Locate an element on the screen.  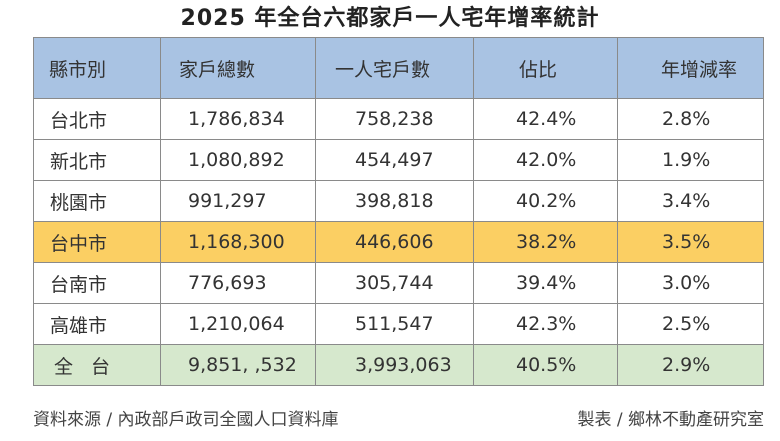
households-cell: 9,851, ,532 is located at coordinates (238, 365).